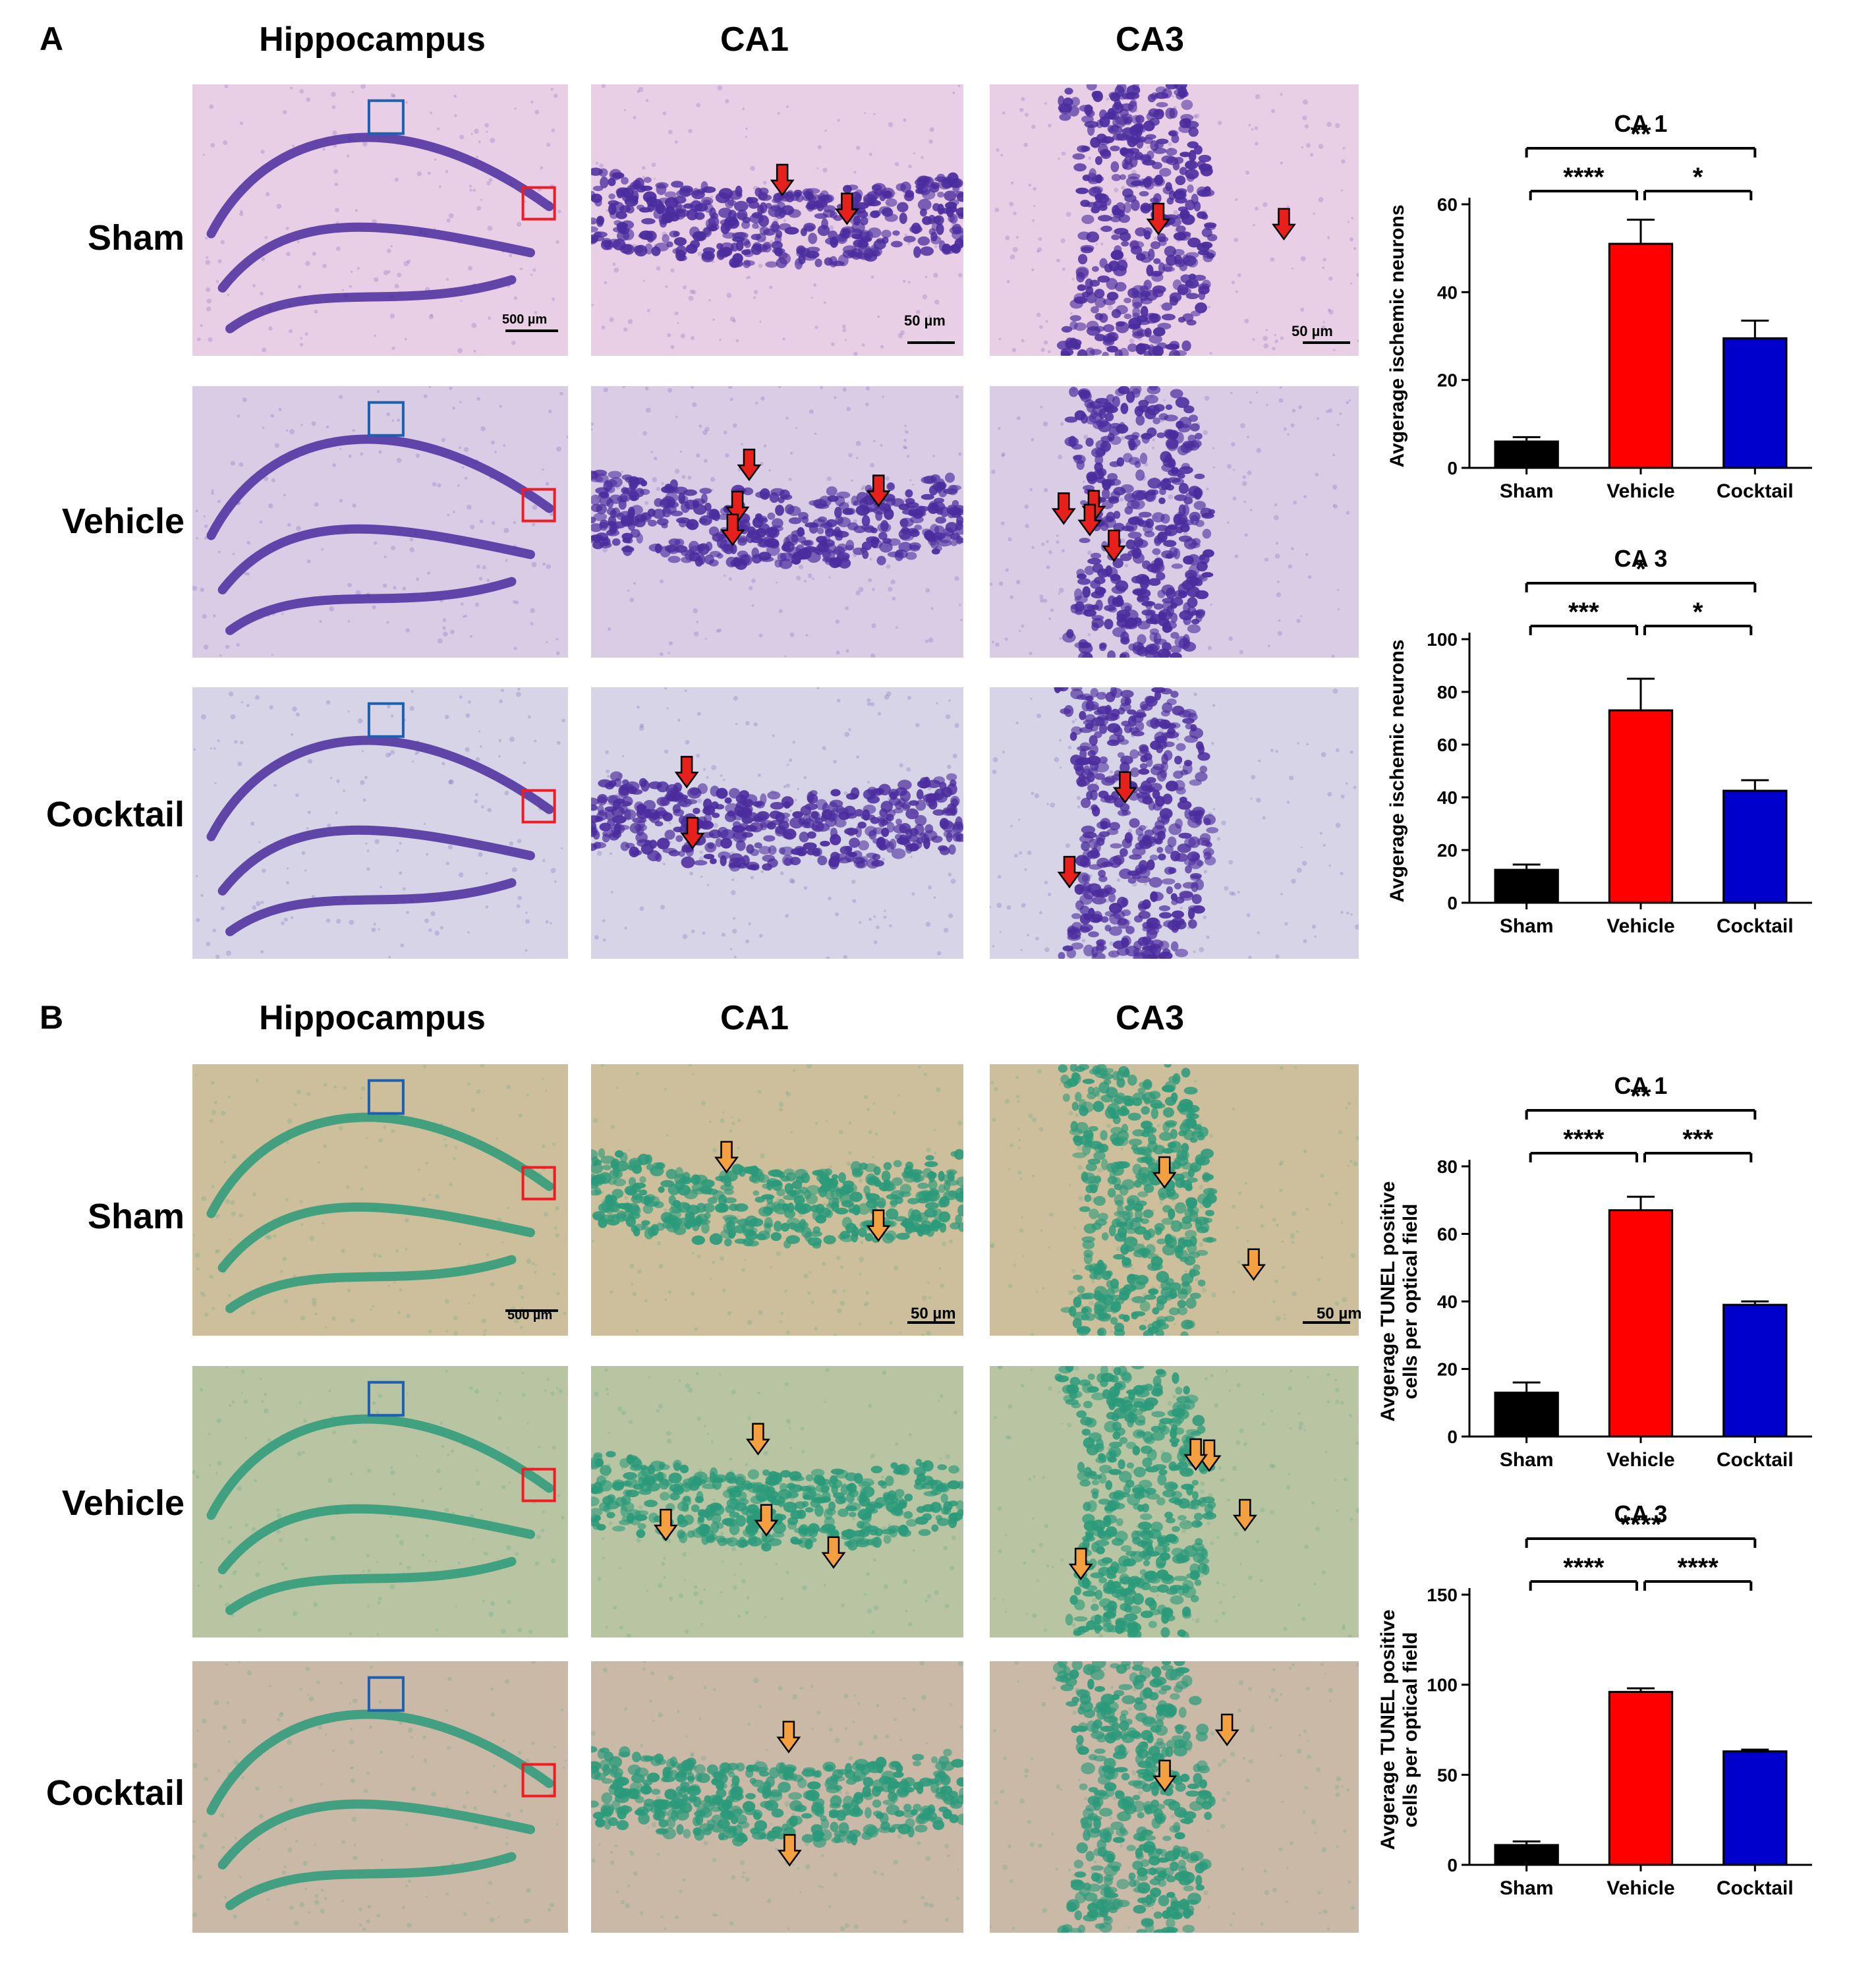 The image size is (1876, 1965). What do you see at coordinates (380, 823) in the screenshot?
I see `micrograph-a-cocktail-hippocampus` at bounding box center [380, 823].